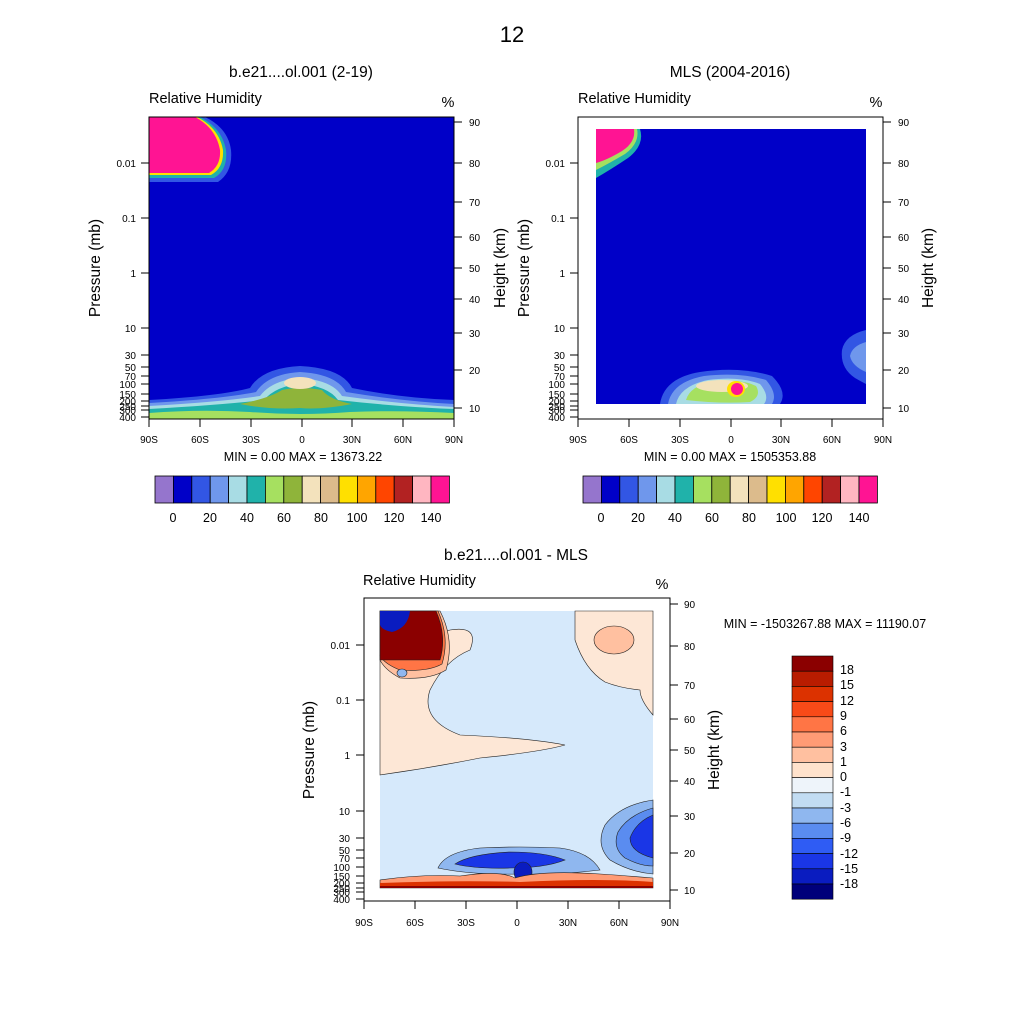  Describe the element at coordinates (512, 34) in the screenshot. I see `figure-title: 12` at that location.